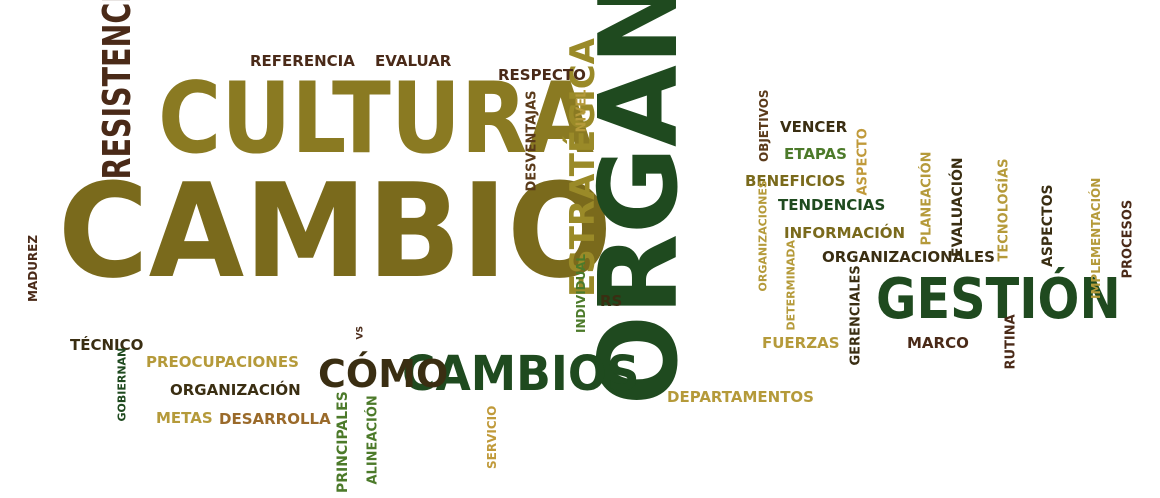 This screenshot has width=1160, height=498. I want to click on word-rs: RS, so click(611, 301).